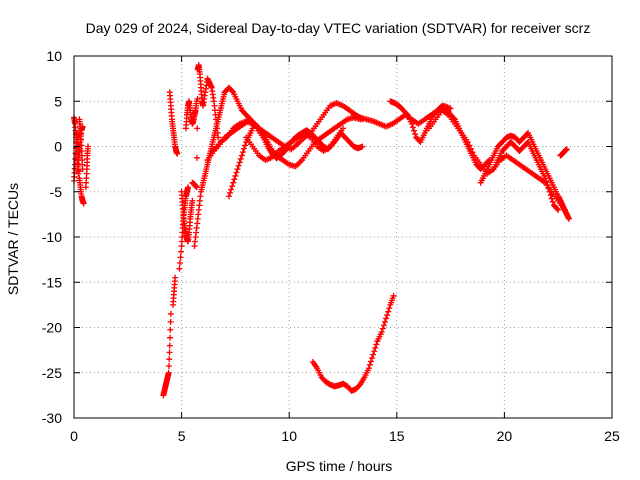  Describe the element at coordinates (173, 123) in the screenshot. I see `series-seg7` at that location.